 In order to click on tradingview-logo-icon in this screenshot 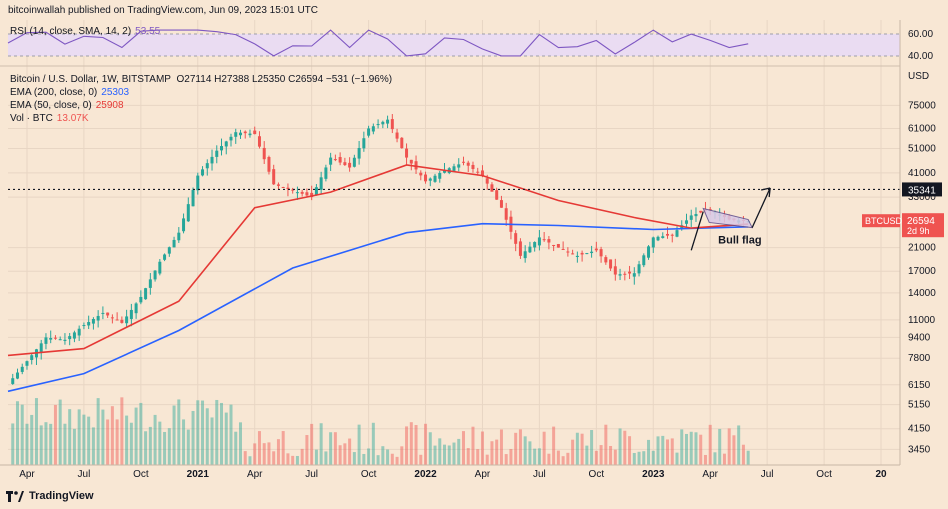, I will do `click(15, 496)`.